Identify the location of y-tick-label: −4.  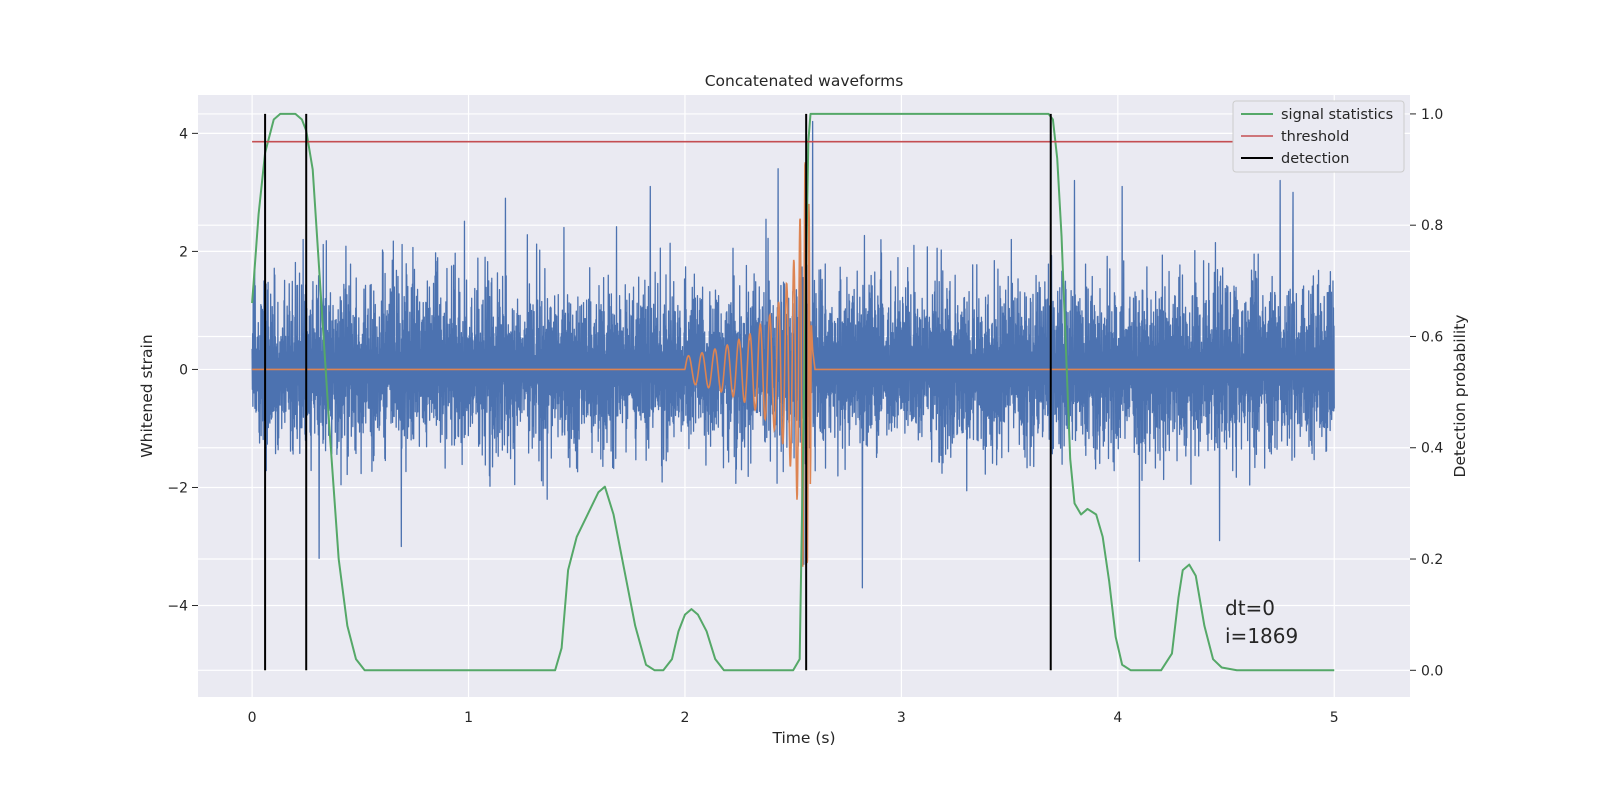
(177, 607).